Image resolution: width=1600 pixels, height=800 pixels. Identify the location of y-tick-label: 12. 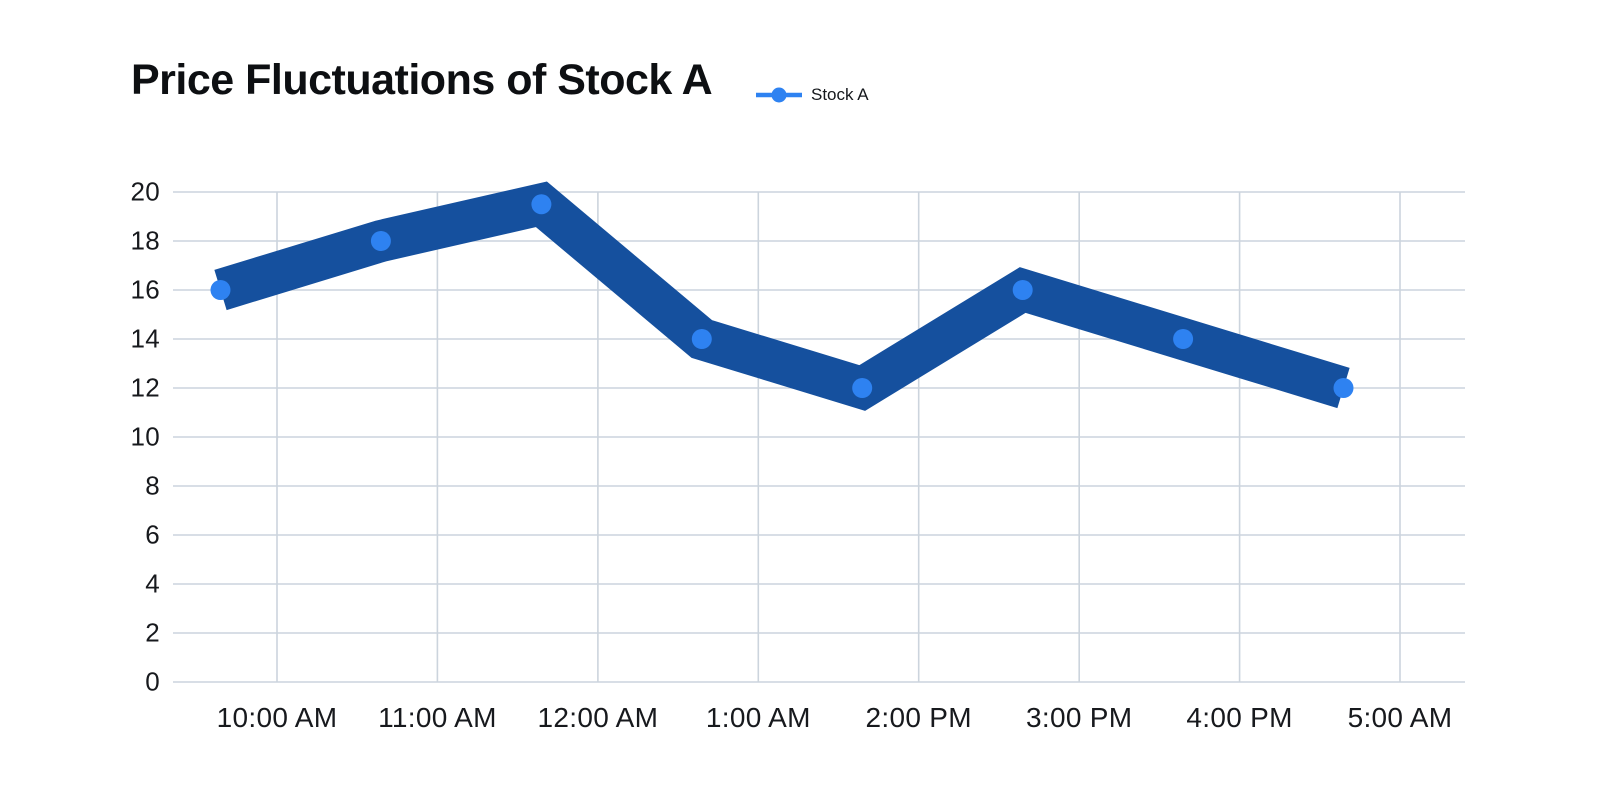
(145, 388).